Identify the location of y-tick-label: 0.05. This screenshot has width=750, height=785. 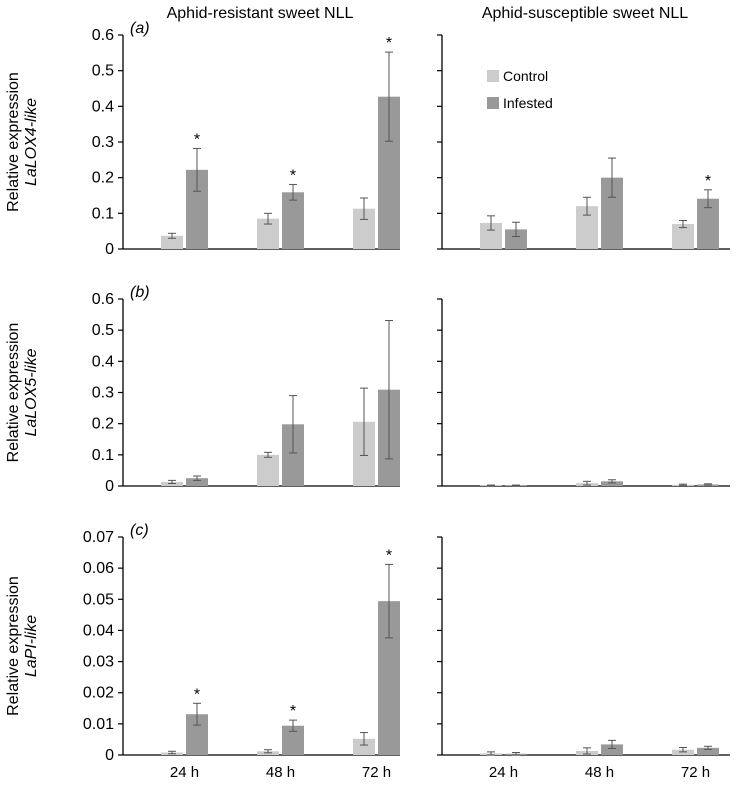
(98, 599).